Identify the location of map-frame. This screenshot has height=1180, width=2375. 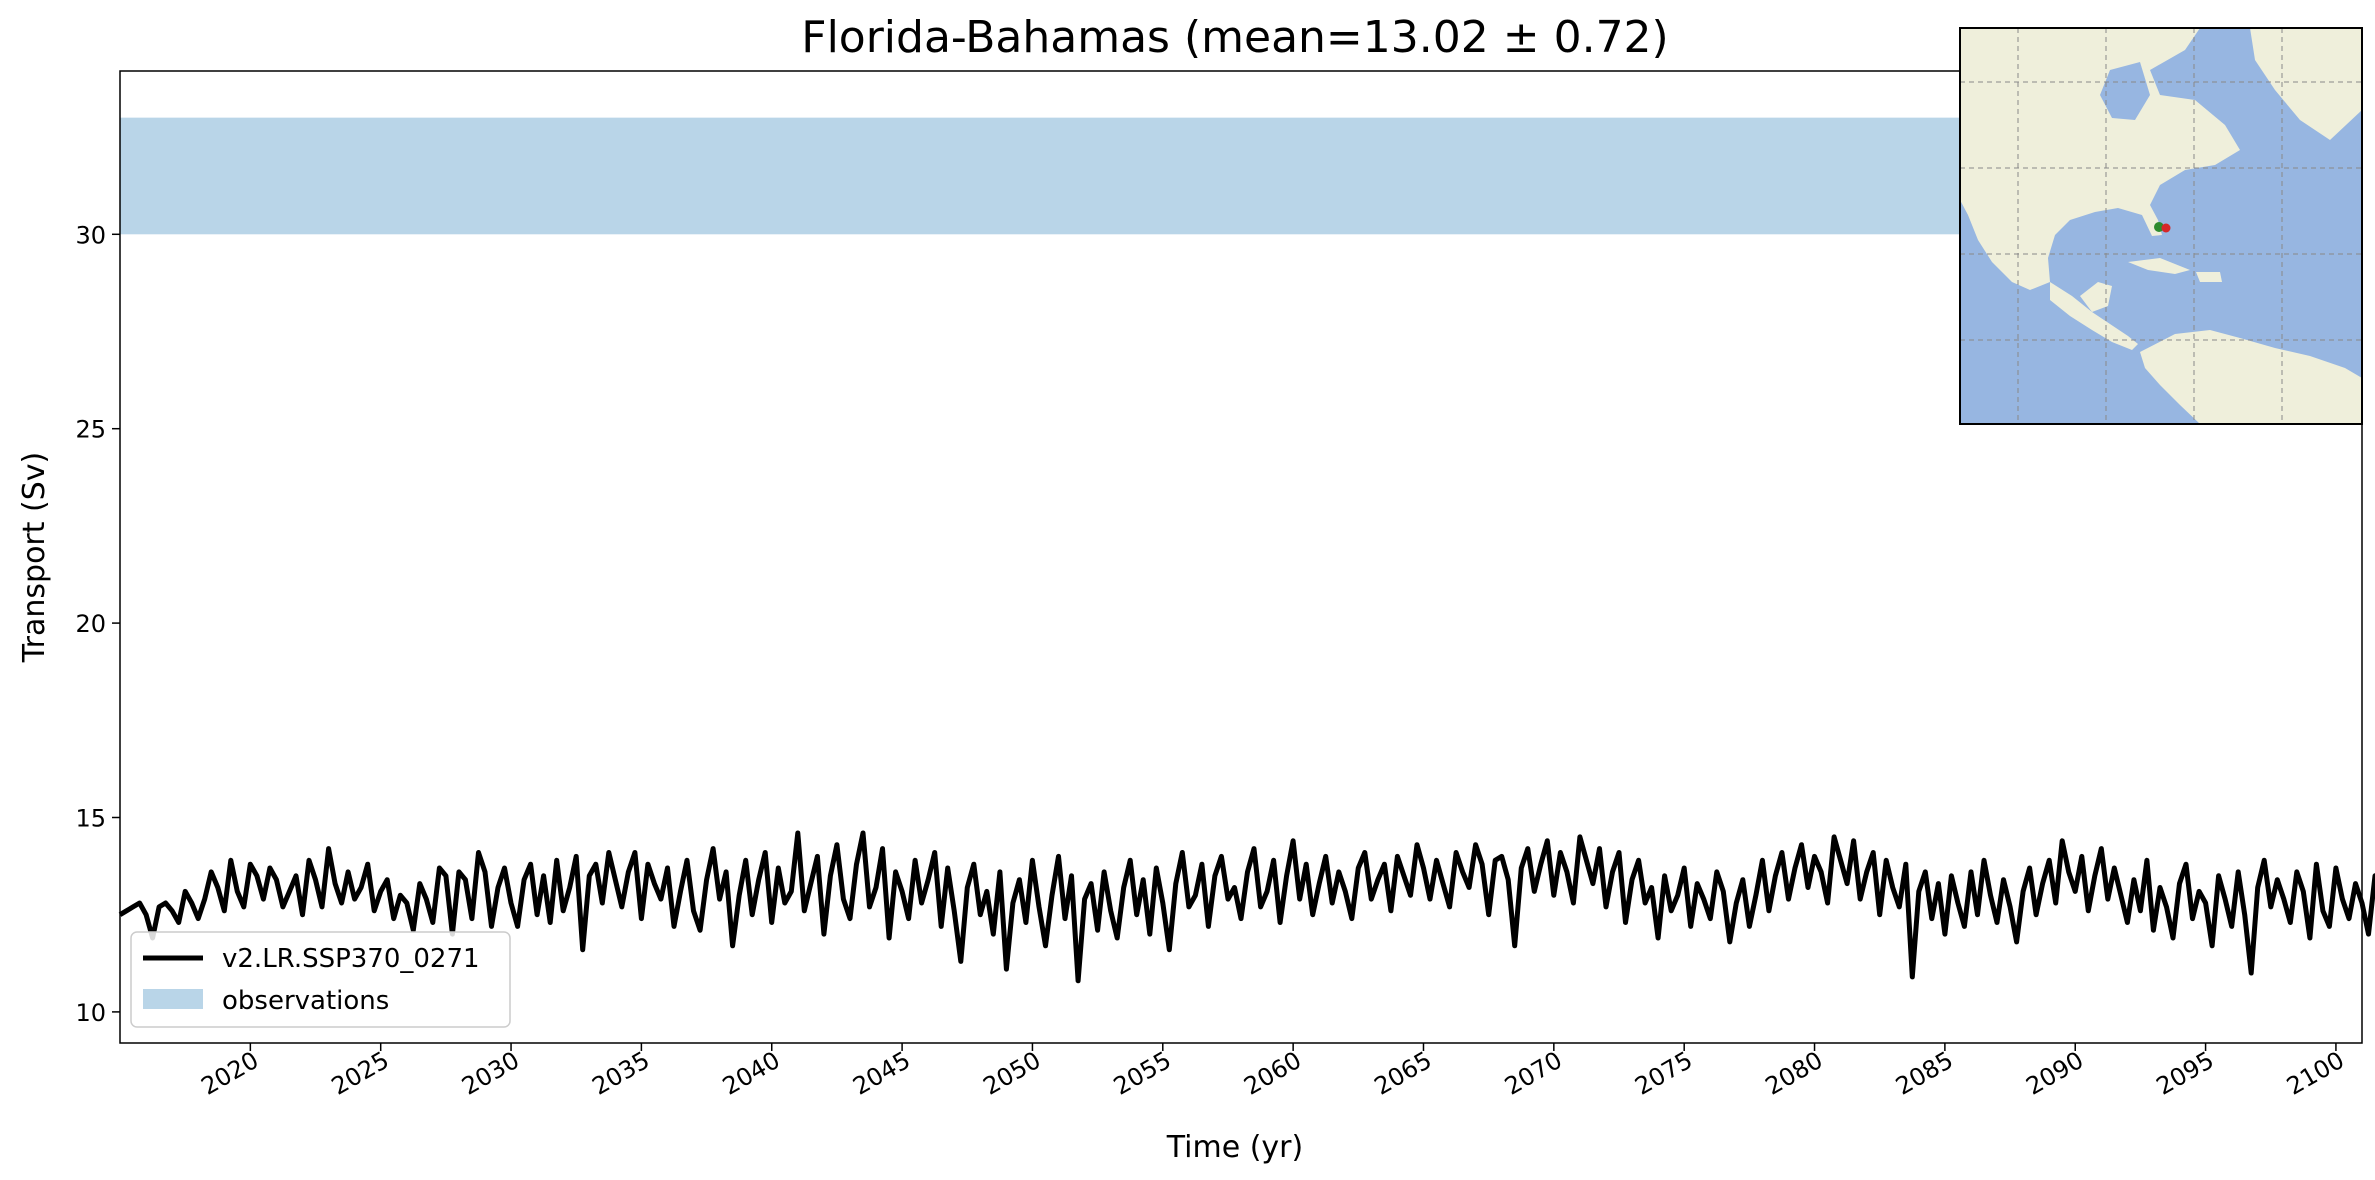
(2161, 226).